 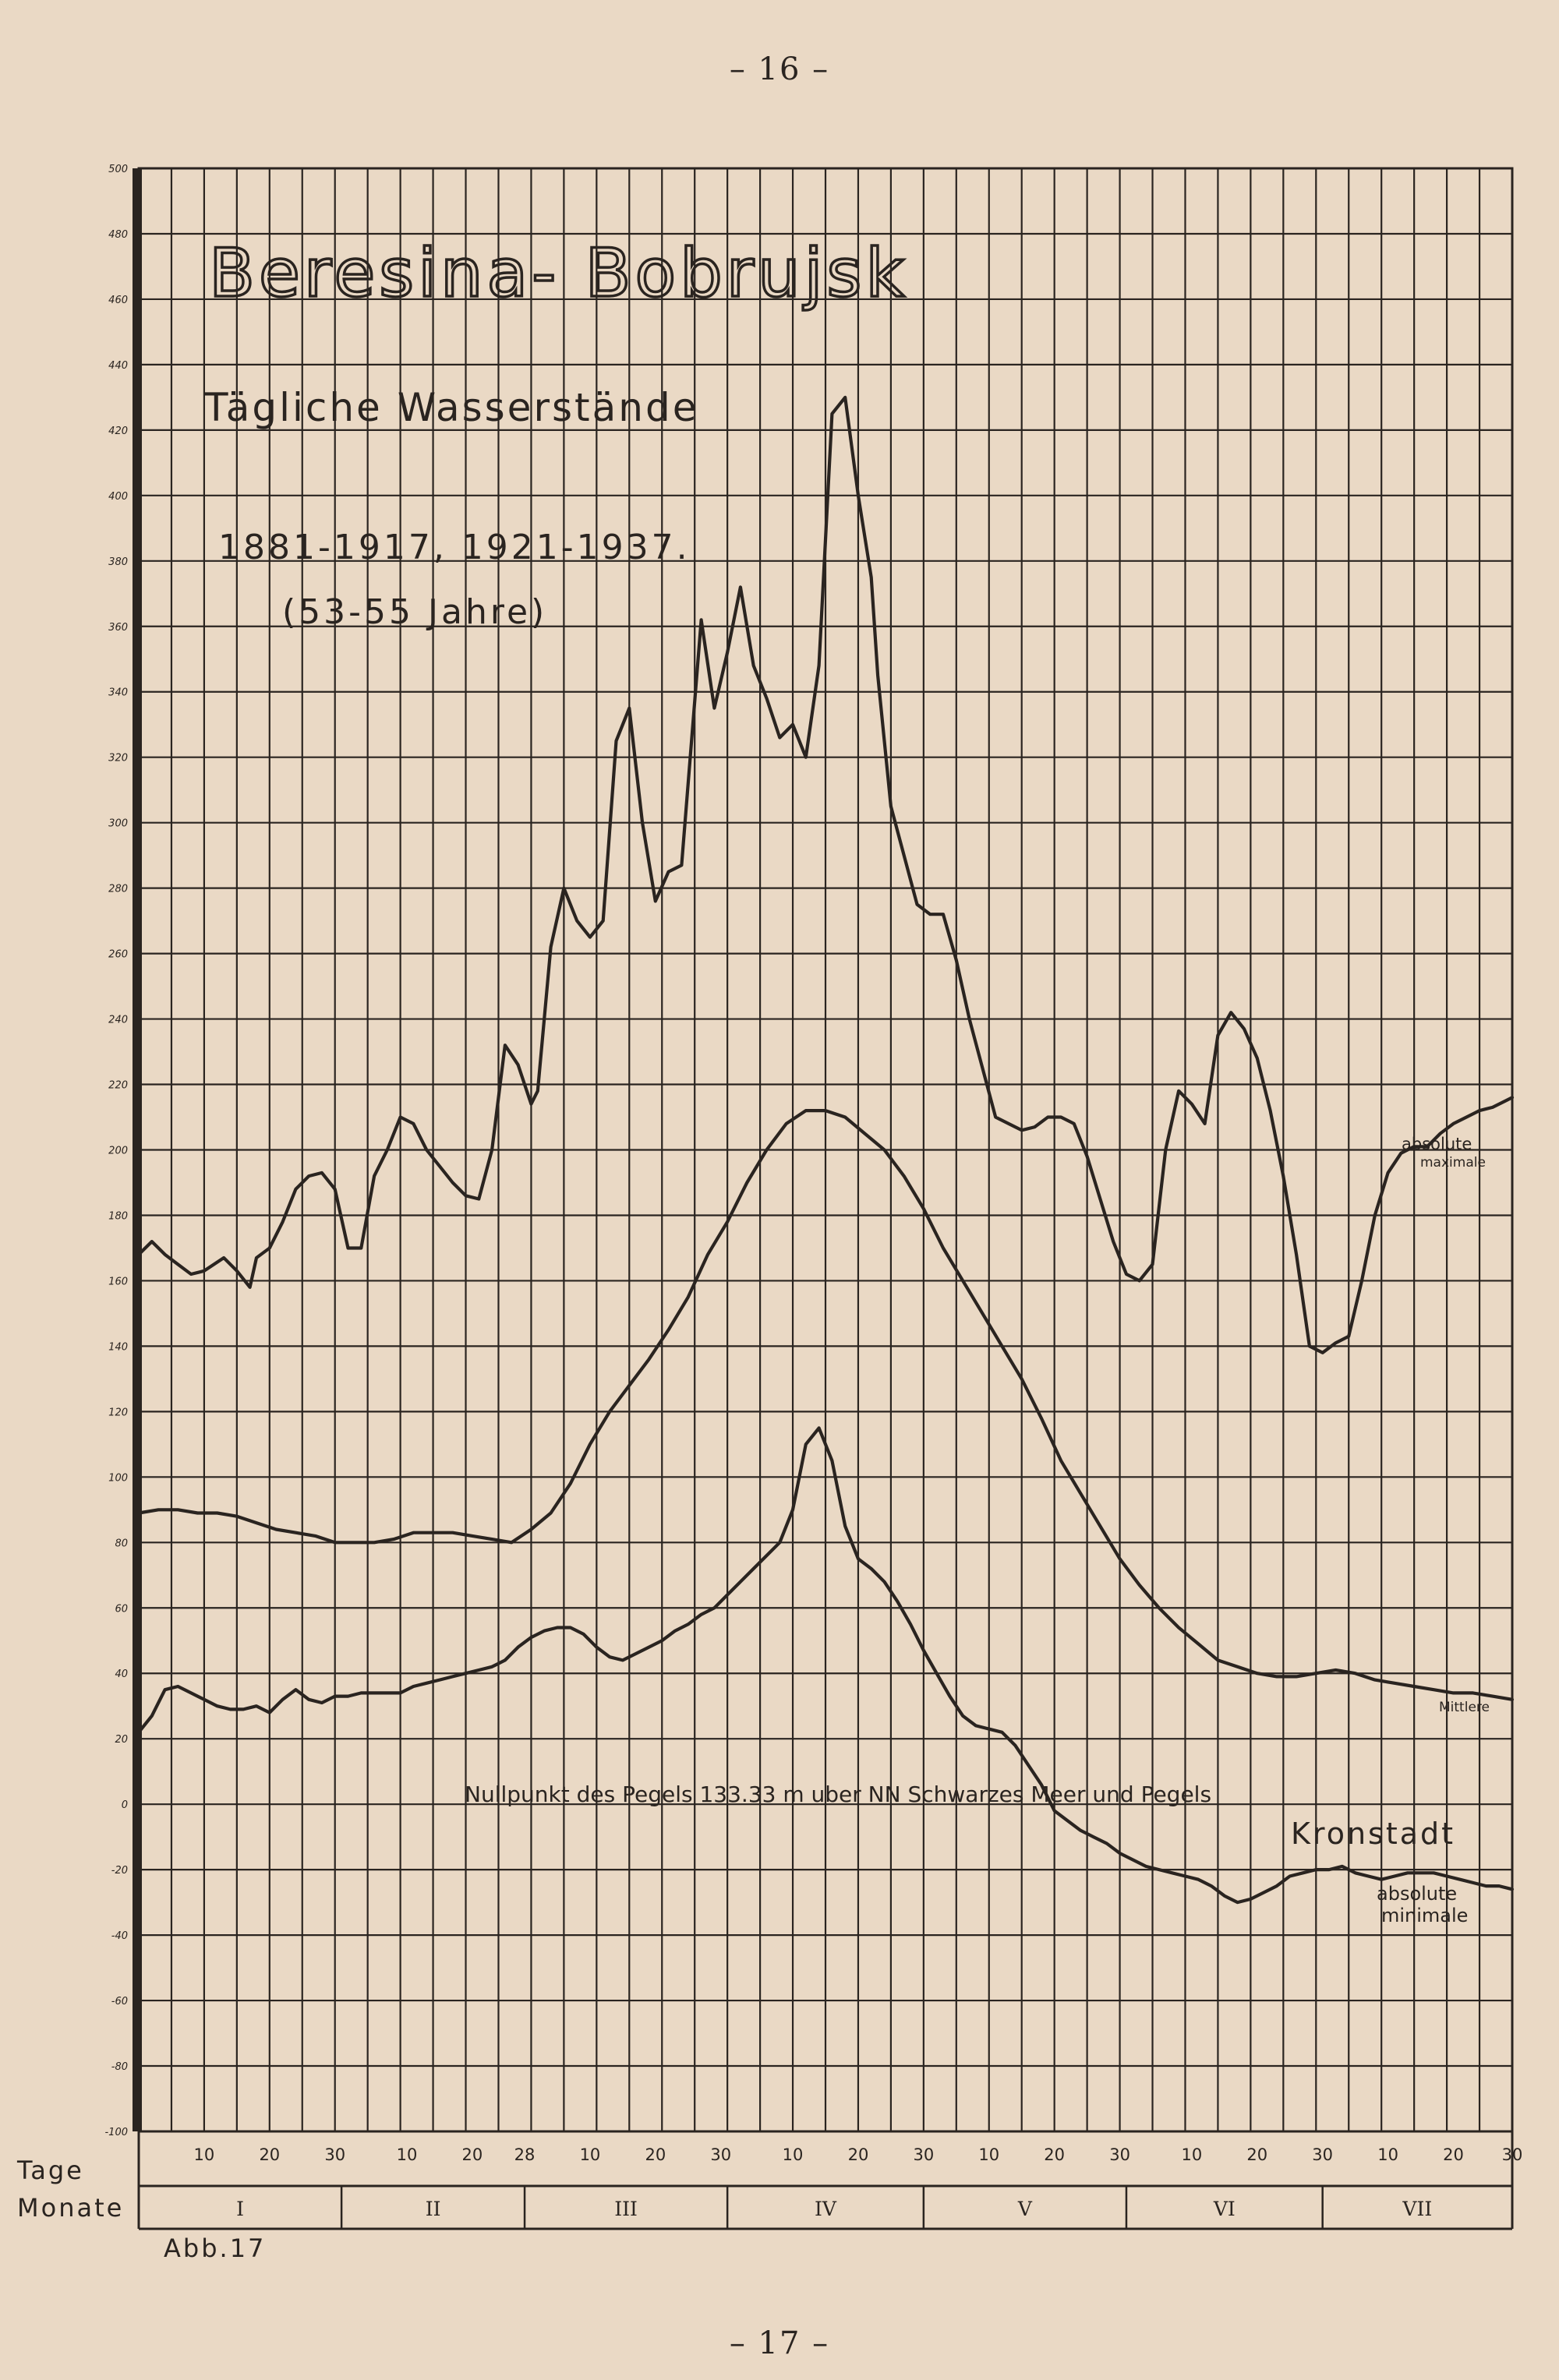 I want to click on y-tick-label: 20, so click(x=121, y=1740).